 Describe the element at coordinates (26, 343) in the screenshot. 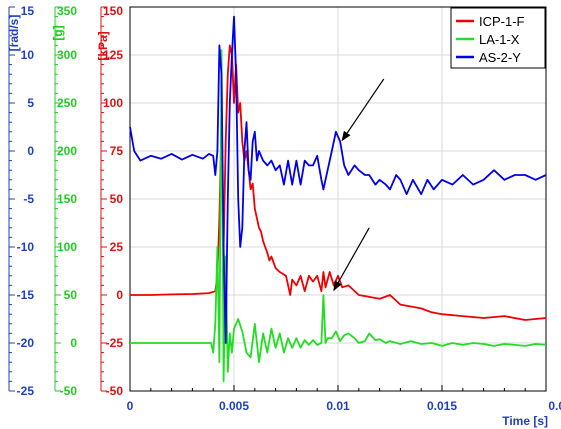

I see `y-tick-label-rad: -20` at that location.